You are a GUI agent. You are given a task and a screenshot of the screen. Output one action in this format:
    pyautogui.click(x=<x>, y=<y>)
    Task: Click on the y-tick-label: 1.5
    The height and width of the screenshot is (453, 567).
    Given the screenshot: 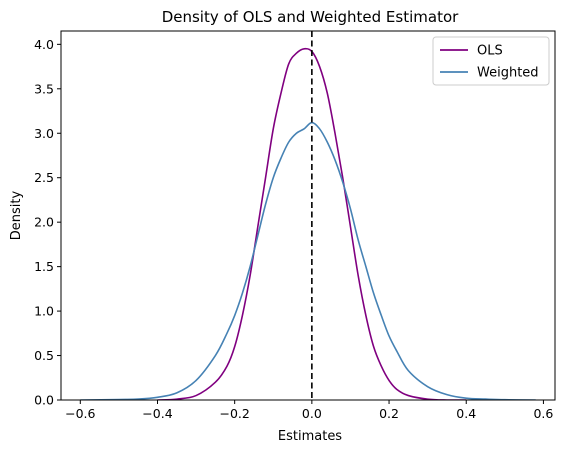 What is the action you would take?
    pyautogui.click(x=44, y=266)
    